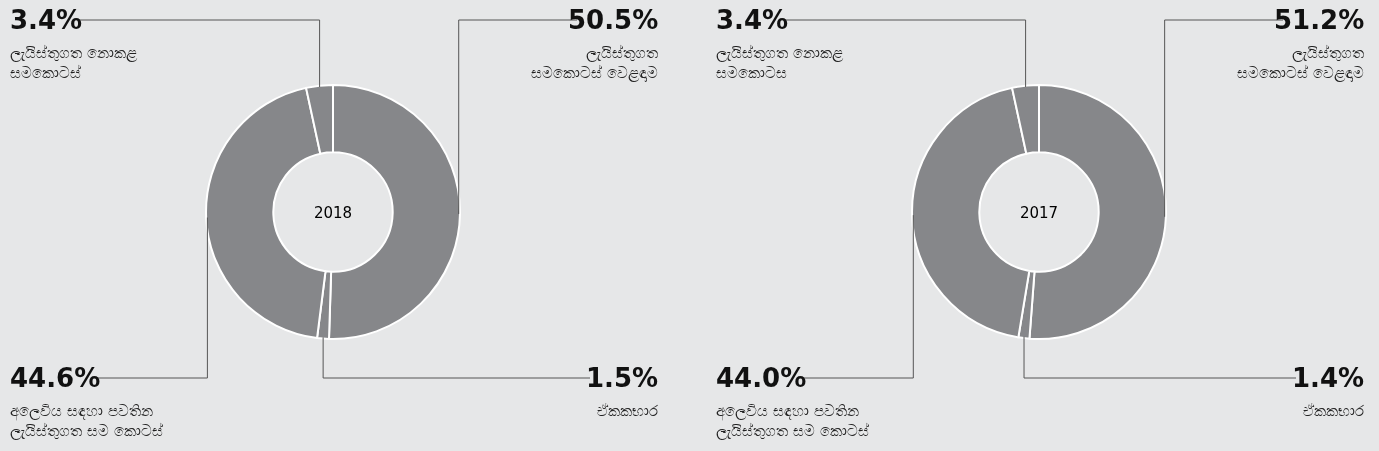 This screenshot has height=451, width=1379. Describe the element at coordinates (1328, 378) in the screenshot. I see `data-label: 1.4%` at that location.